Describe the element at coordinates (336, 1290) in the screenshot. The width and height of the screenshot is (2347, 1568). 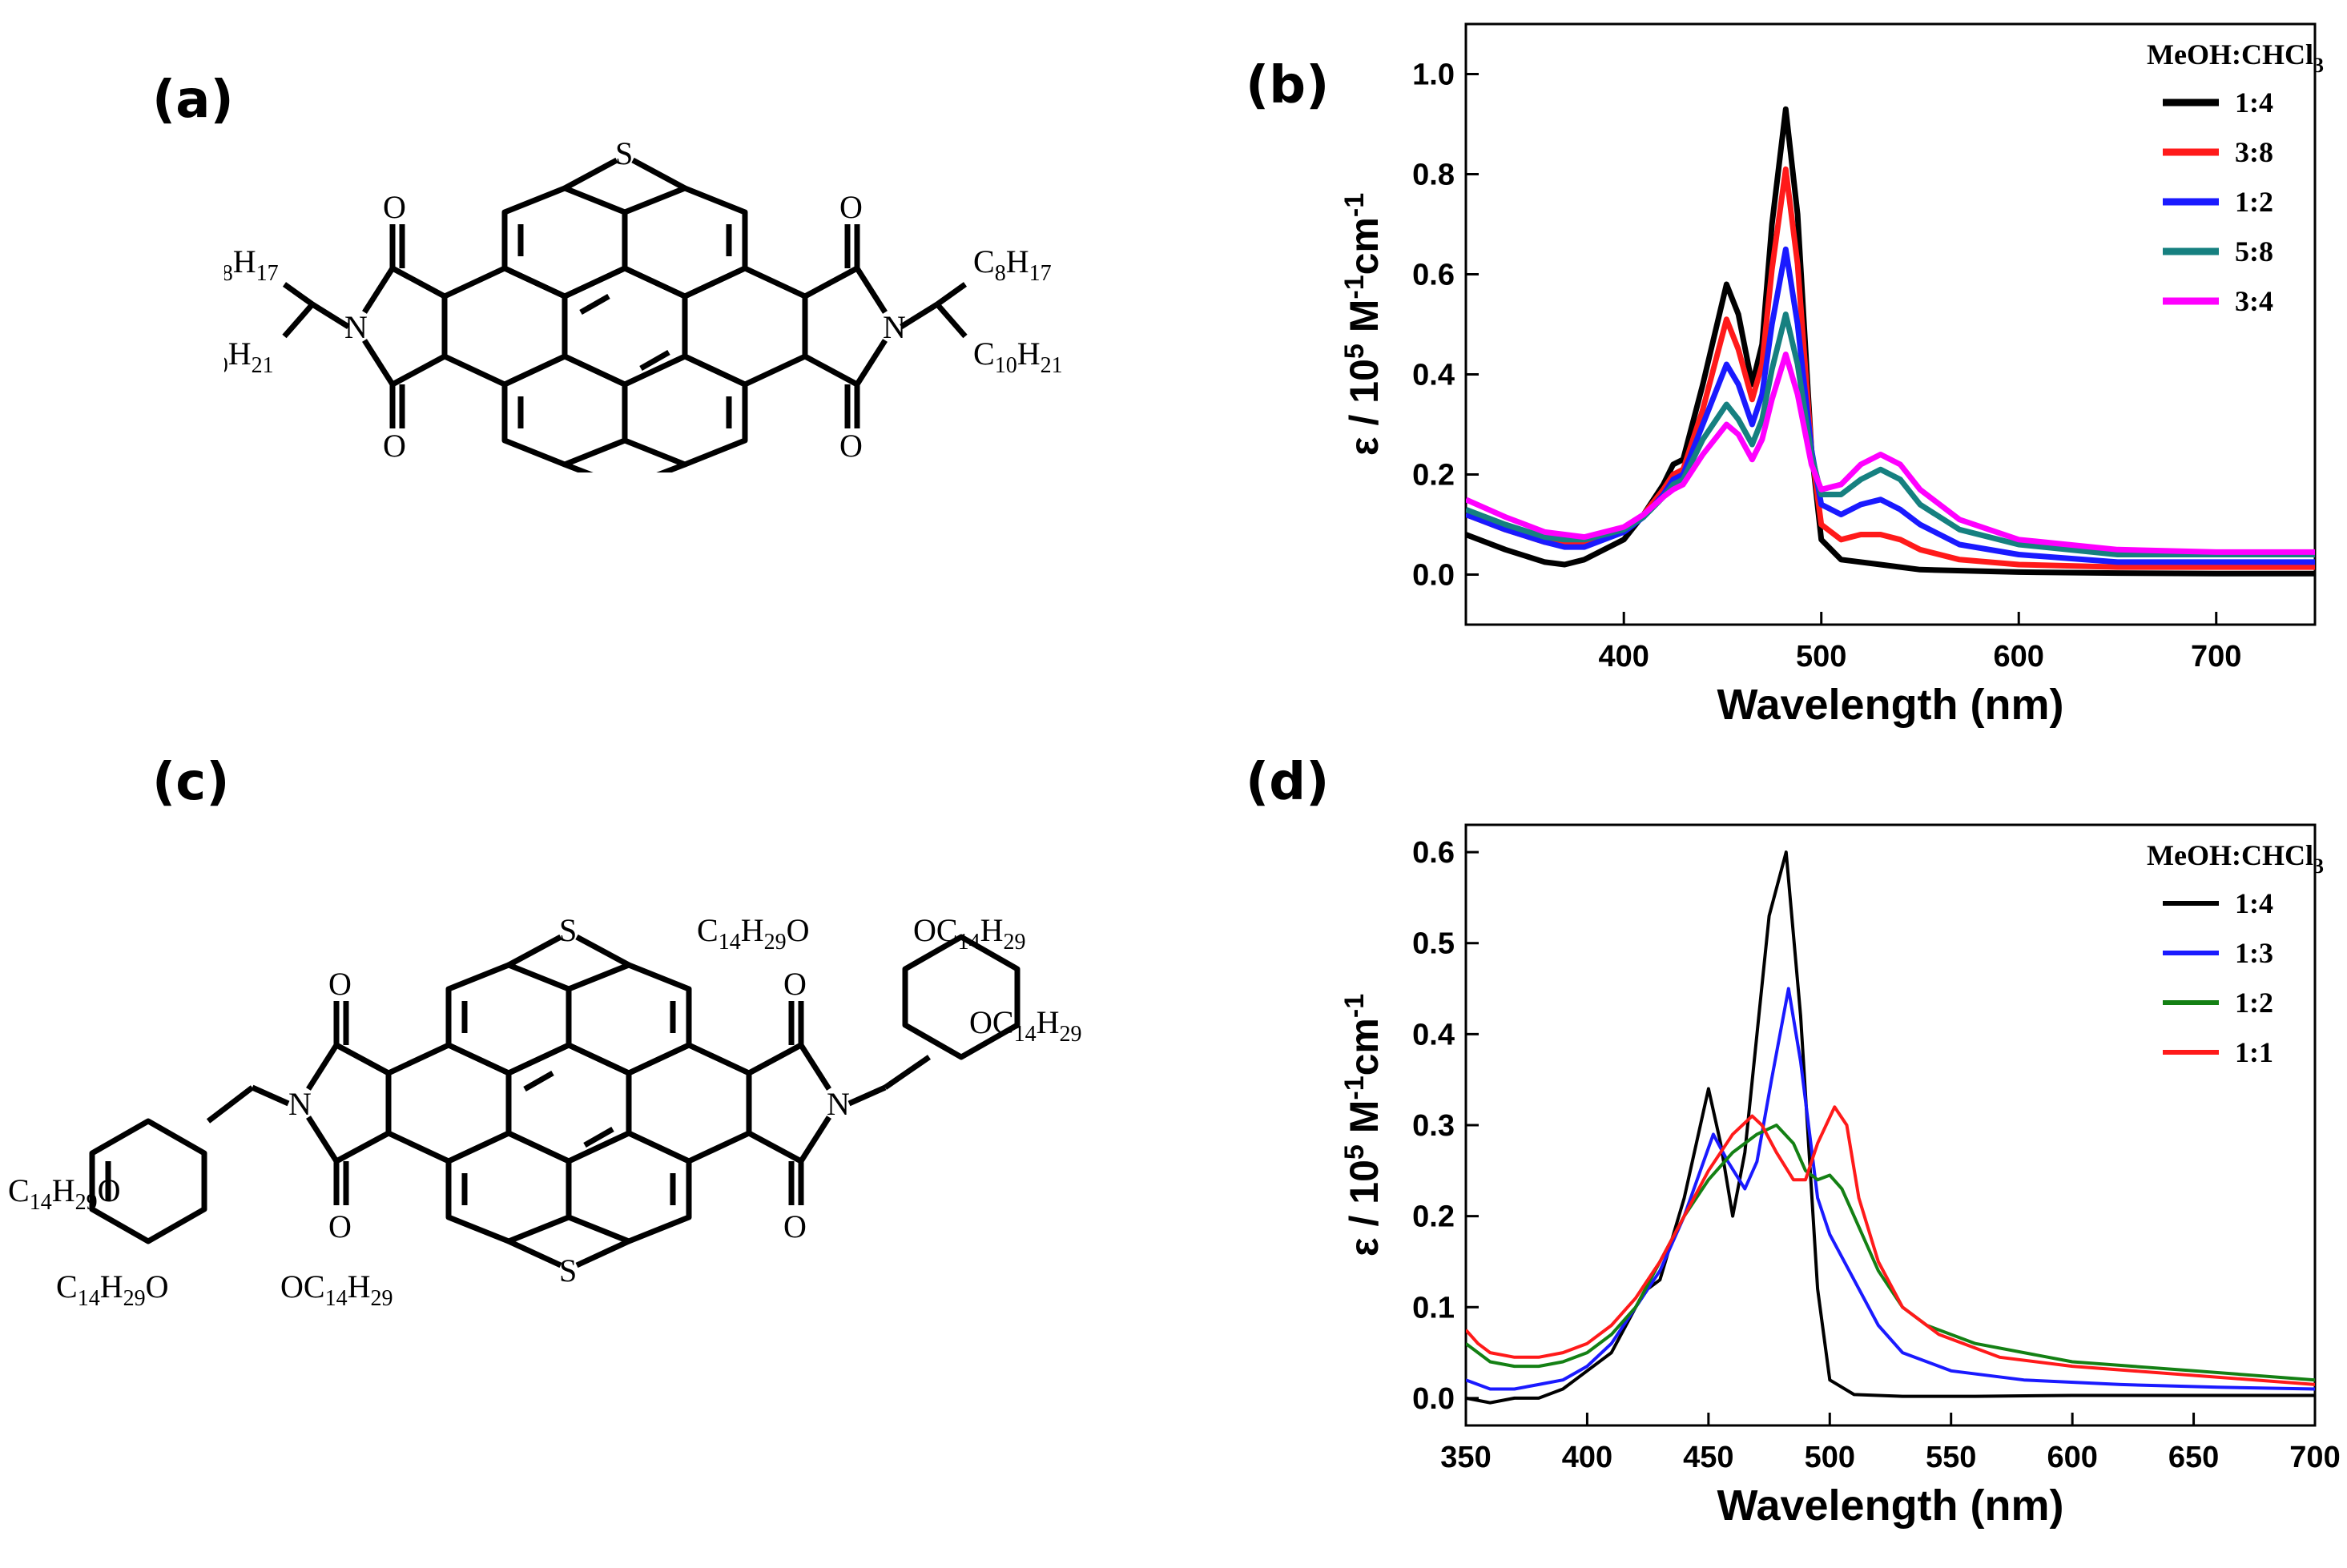
I see `c-sub-6: OC14H29` at that location.